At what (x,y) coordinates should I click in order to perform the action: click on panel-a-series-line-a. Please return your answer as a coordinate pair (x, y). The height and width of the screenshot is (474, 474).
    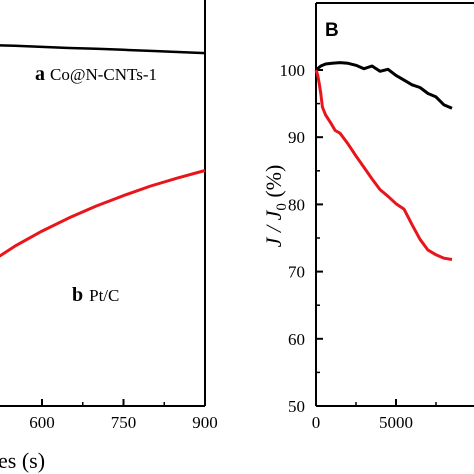
    Looking at the image, I should click on (103, 49).